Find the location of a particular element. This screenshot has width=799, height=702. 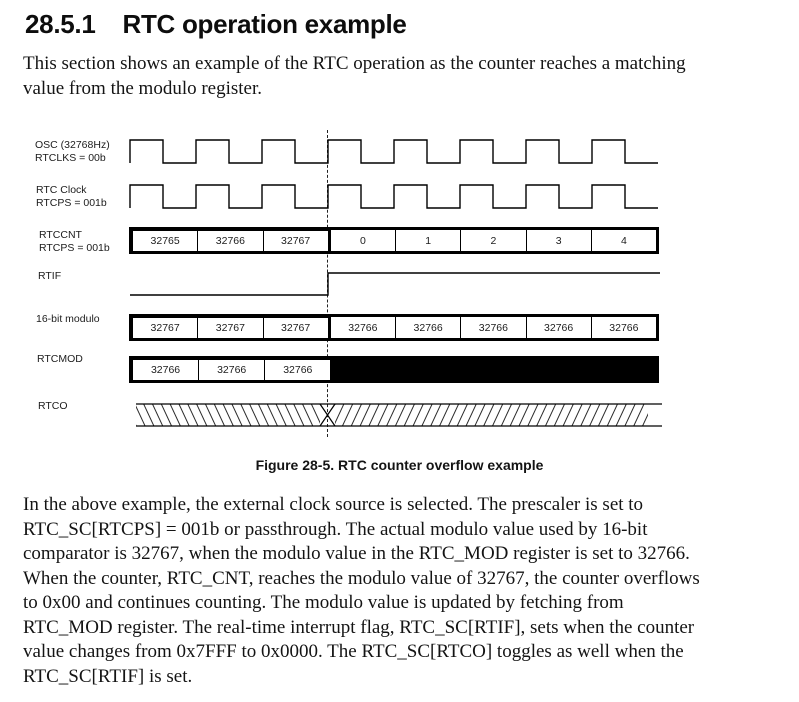

rtc-clock-label-line1: RTC Clock is located at coordinates (61, 190).